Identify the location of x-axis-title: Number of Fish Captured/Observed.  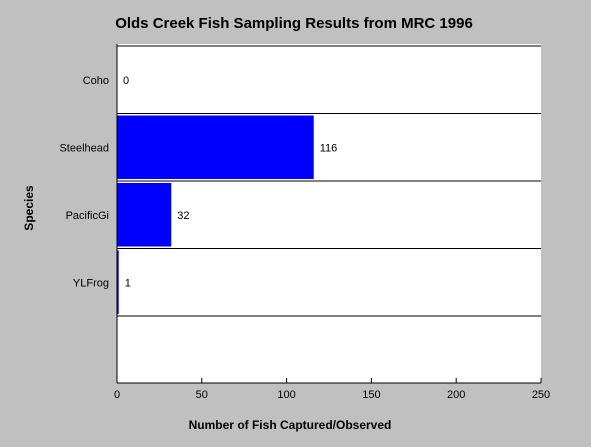
(290, 425).